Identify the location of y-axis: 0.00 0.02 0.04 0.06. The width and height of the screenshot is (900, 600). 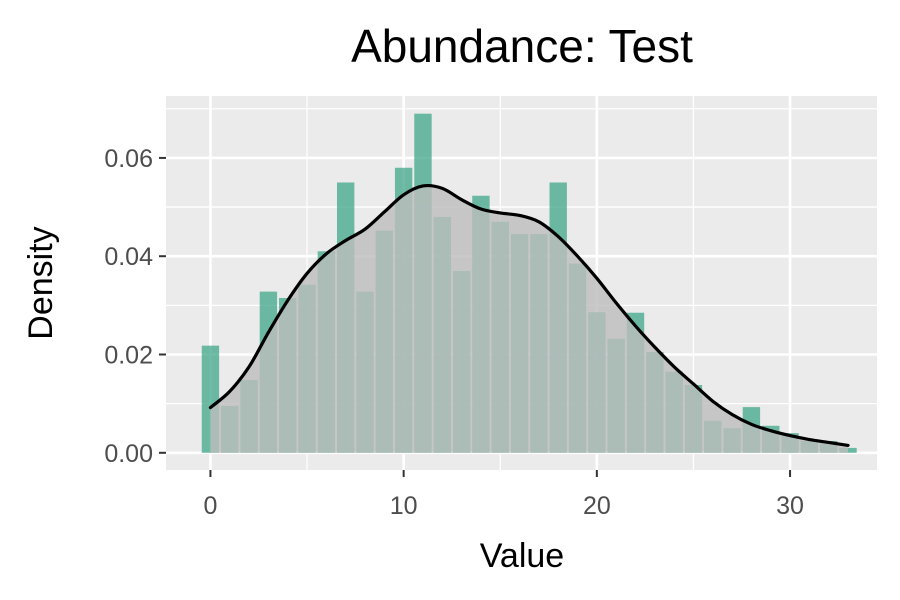
(135, 306).